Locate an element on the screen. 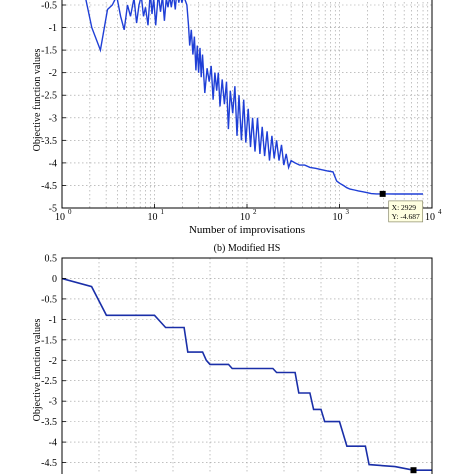 Image resolution: width=474 pixels, height=474 pixels. data-tip-text: Y: -4.687 is located at coordinates (406, 216).